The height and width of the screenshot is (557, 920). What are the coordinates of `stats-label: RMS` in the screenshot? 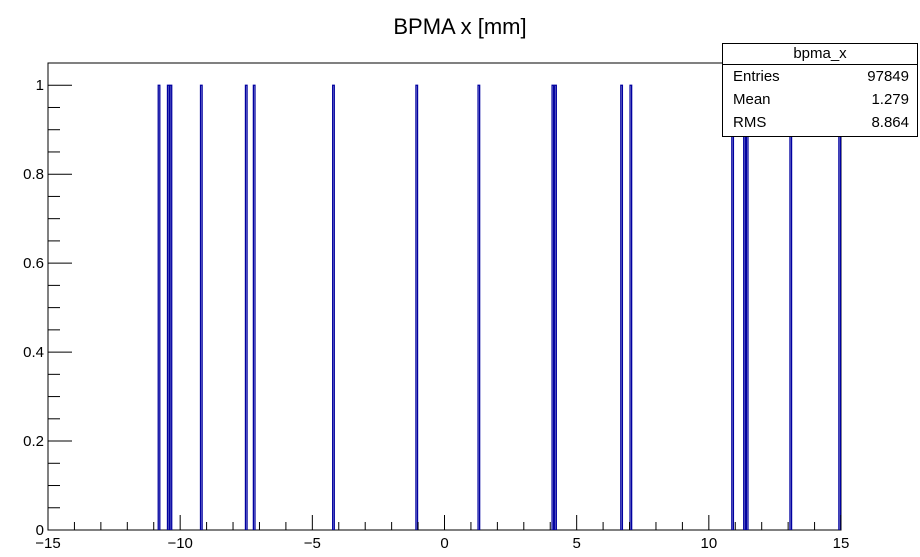 It's located at (750, 122).